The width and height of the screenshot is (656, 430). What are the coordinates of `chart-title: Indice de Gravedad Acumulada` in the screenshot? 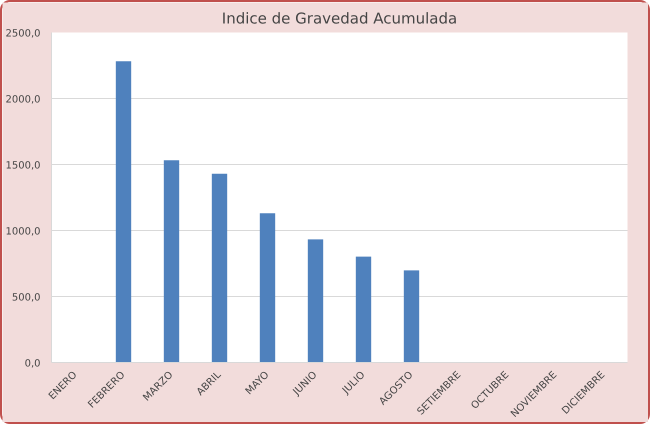 It's located at (340, 19).